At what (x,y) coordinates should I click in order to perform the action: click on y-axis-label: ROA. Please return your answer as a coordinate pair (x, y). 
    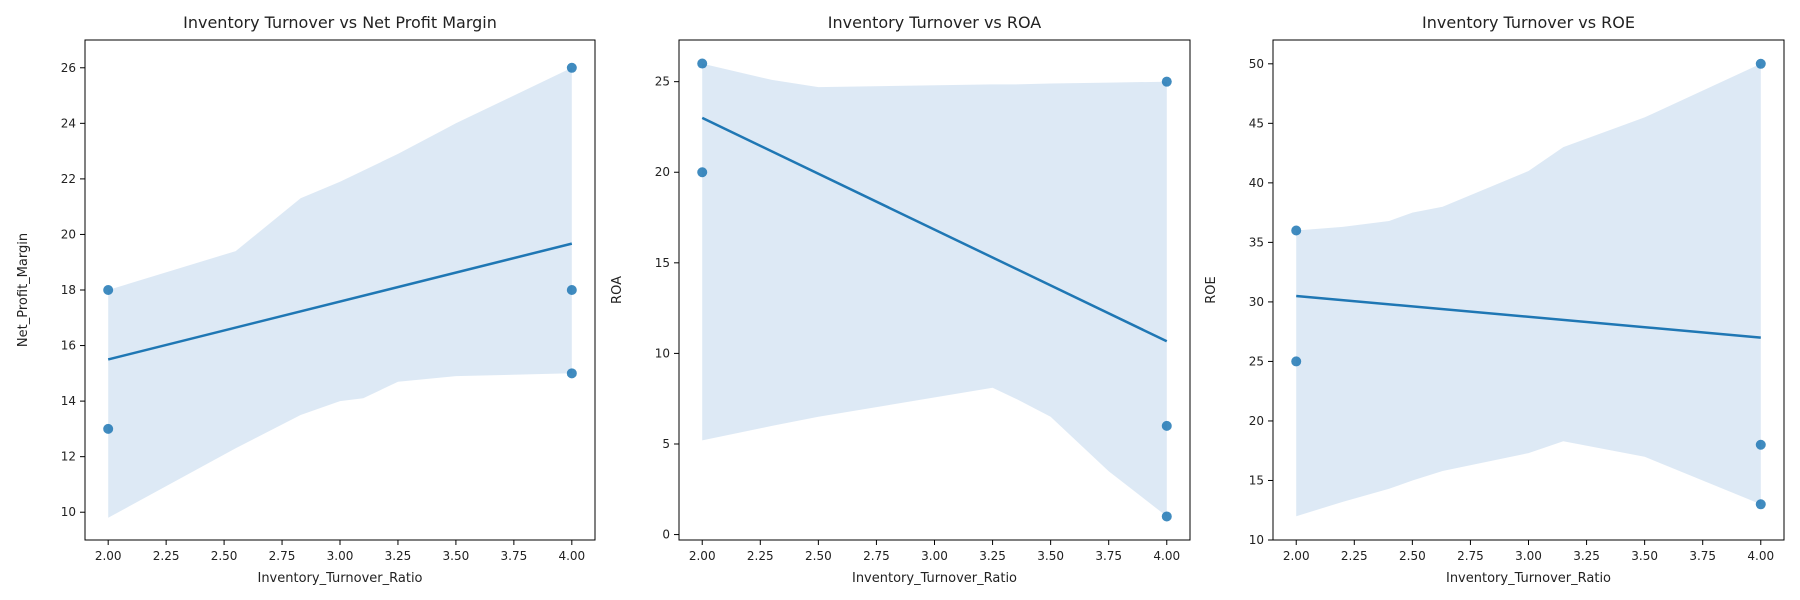
    Looking at the image, I should click on (617, 290).